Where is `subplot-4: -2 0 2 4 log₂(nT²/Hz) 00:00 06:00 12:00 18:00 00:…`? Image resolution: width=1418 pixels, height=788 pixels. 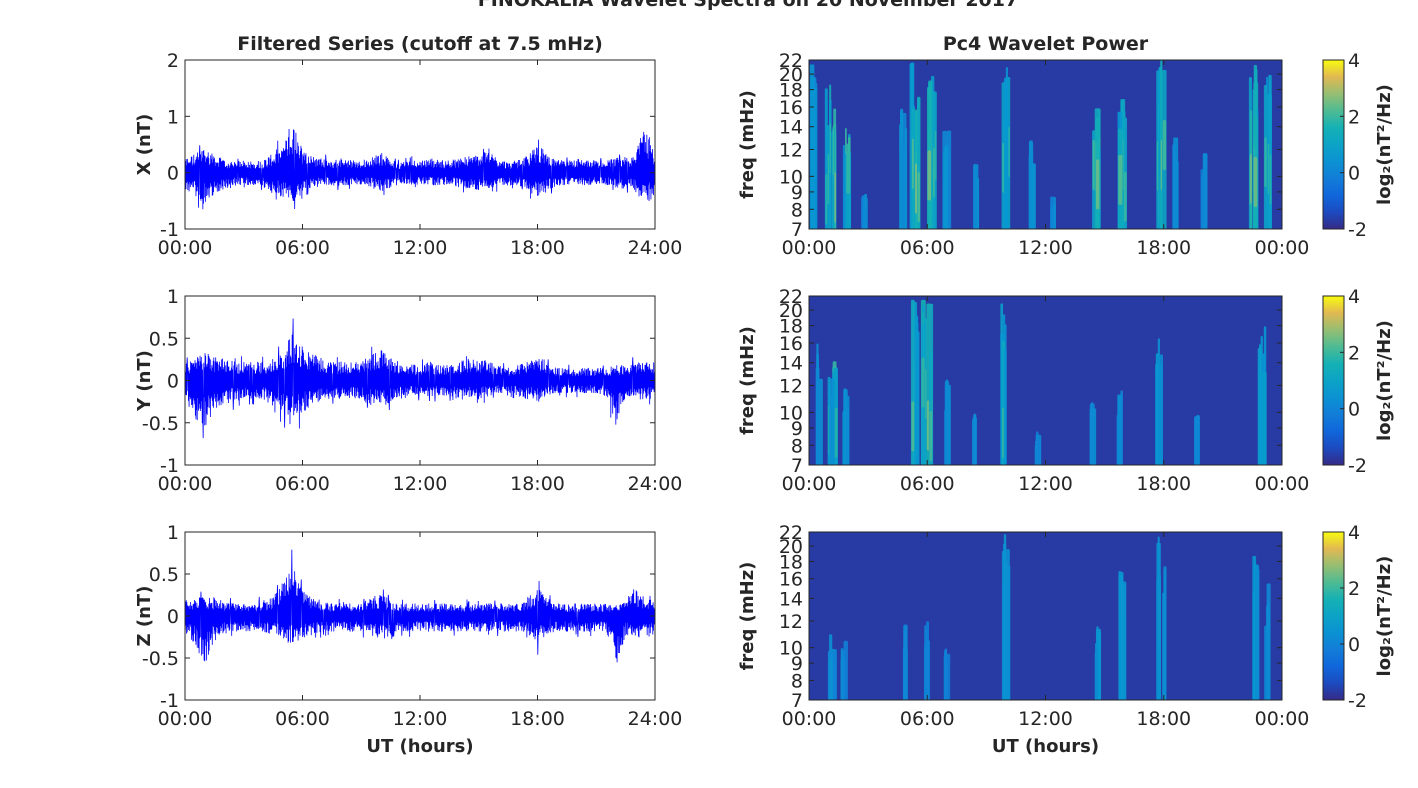 subplot-4: -2 0 2 4 log₂(nT²/Hz) 00:00 06:00 12:00 18:00 00:… is located at coordinates (1066, 390).